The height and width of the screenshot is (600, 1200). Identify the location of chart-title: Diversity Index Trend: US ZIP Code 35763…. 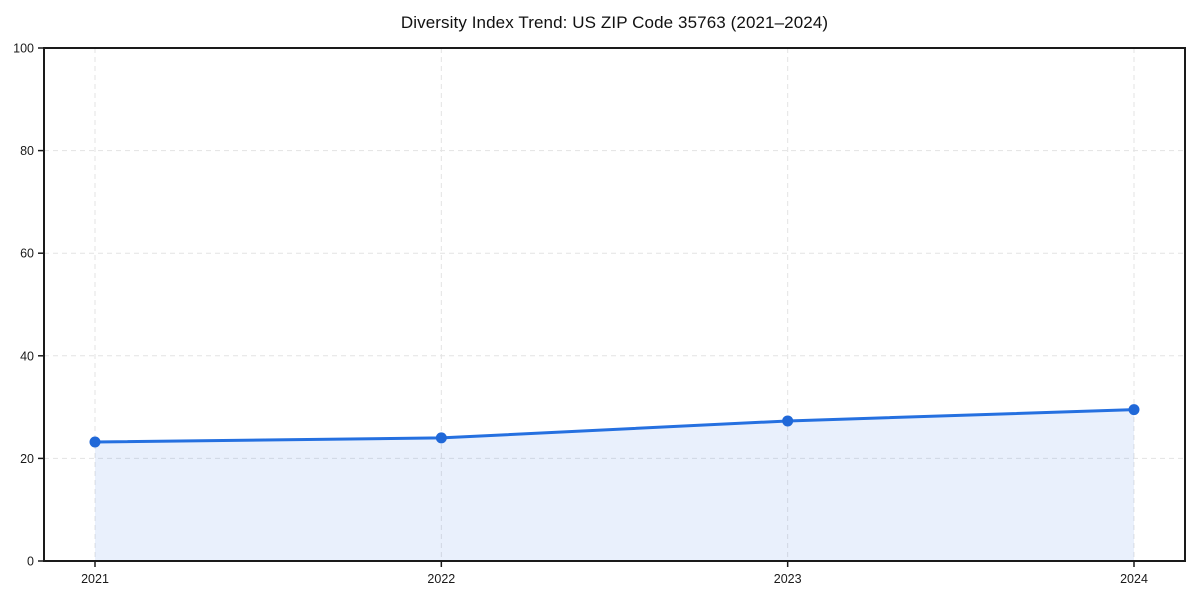
(614, 22).